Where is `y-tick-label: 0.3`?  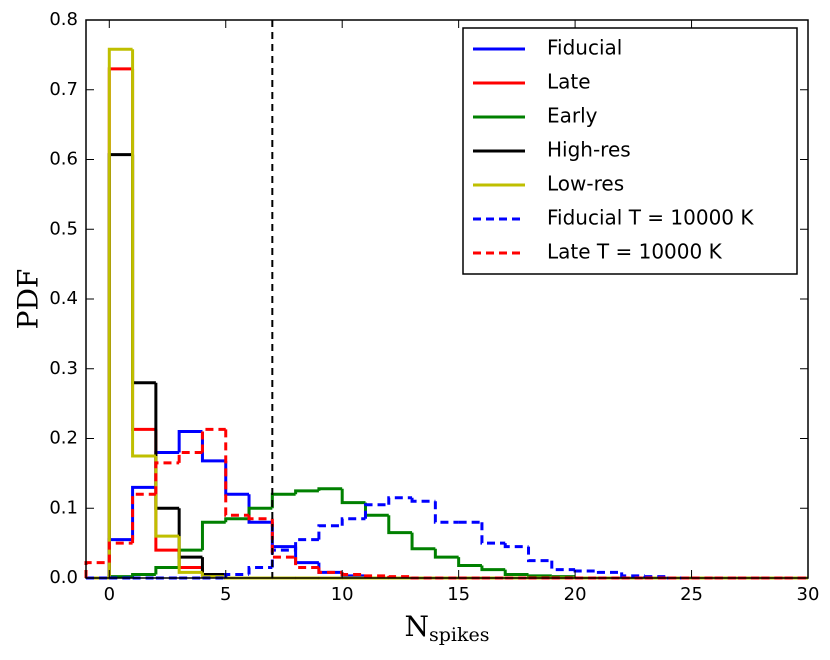 y-tick-label: 0.3 is located at coordinates (63, 368).